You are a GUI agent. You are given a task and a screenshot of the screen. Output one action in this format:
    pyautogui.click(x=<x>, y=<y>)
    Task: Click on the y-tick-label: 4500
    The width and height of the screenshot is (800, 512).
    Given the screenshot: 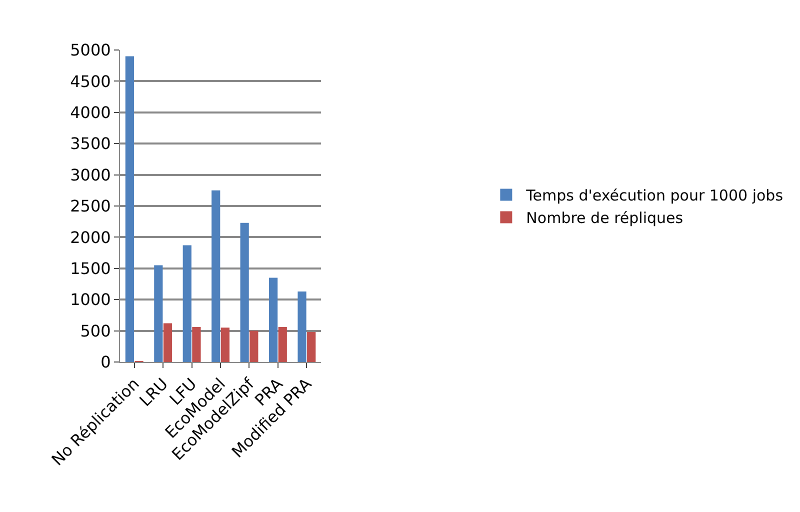 What is the action you would take?
    pyautogui.click(x=90, y=81)
    